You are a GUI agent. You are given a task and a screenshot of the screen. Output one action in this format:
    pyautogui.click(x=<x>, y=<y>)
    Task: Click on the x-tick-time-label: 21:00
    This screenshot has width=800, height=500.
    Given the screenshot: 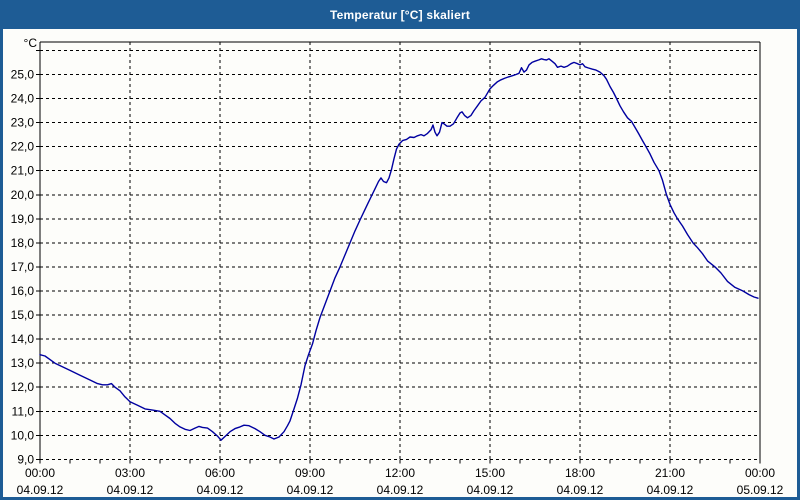 What is the action you would take?
    pyautogui.click(x=670, y=473)
    